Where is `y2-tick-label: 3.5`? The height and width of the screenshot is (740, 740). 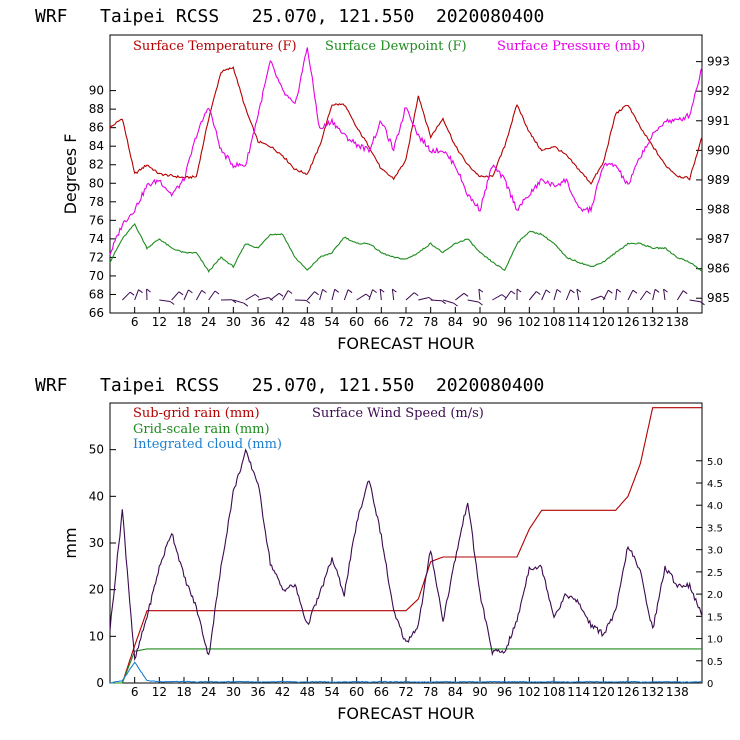 y2-tick-label: 3.5 is located at coordinates (715, 528).